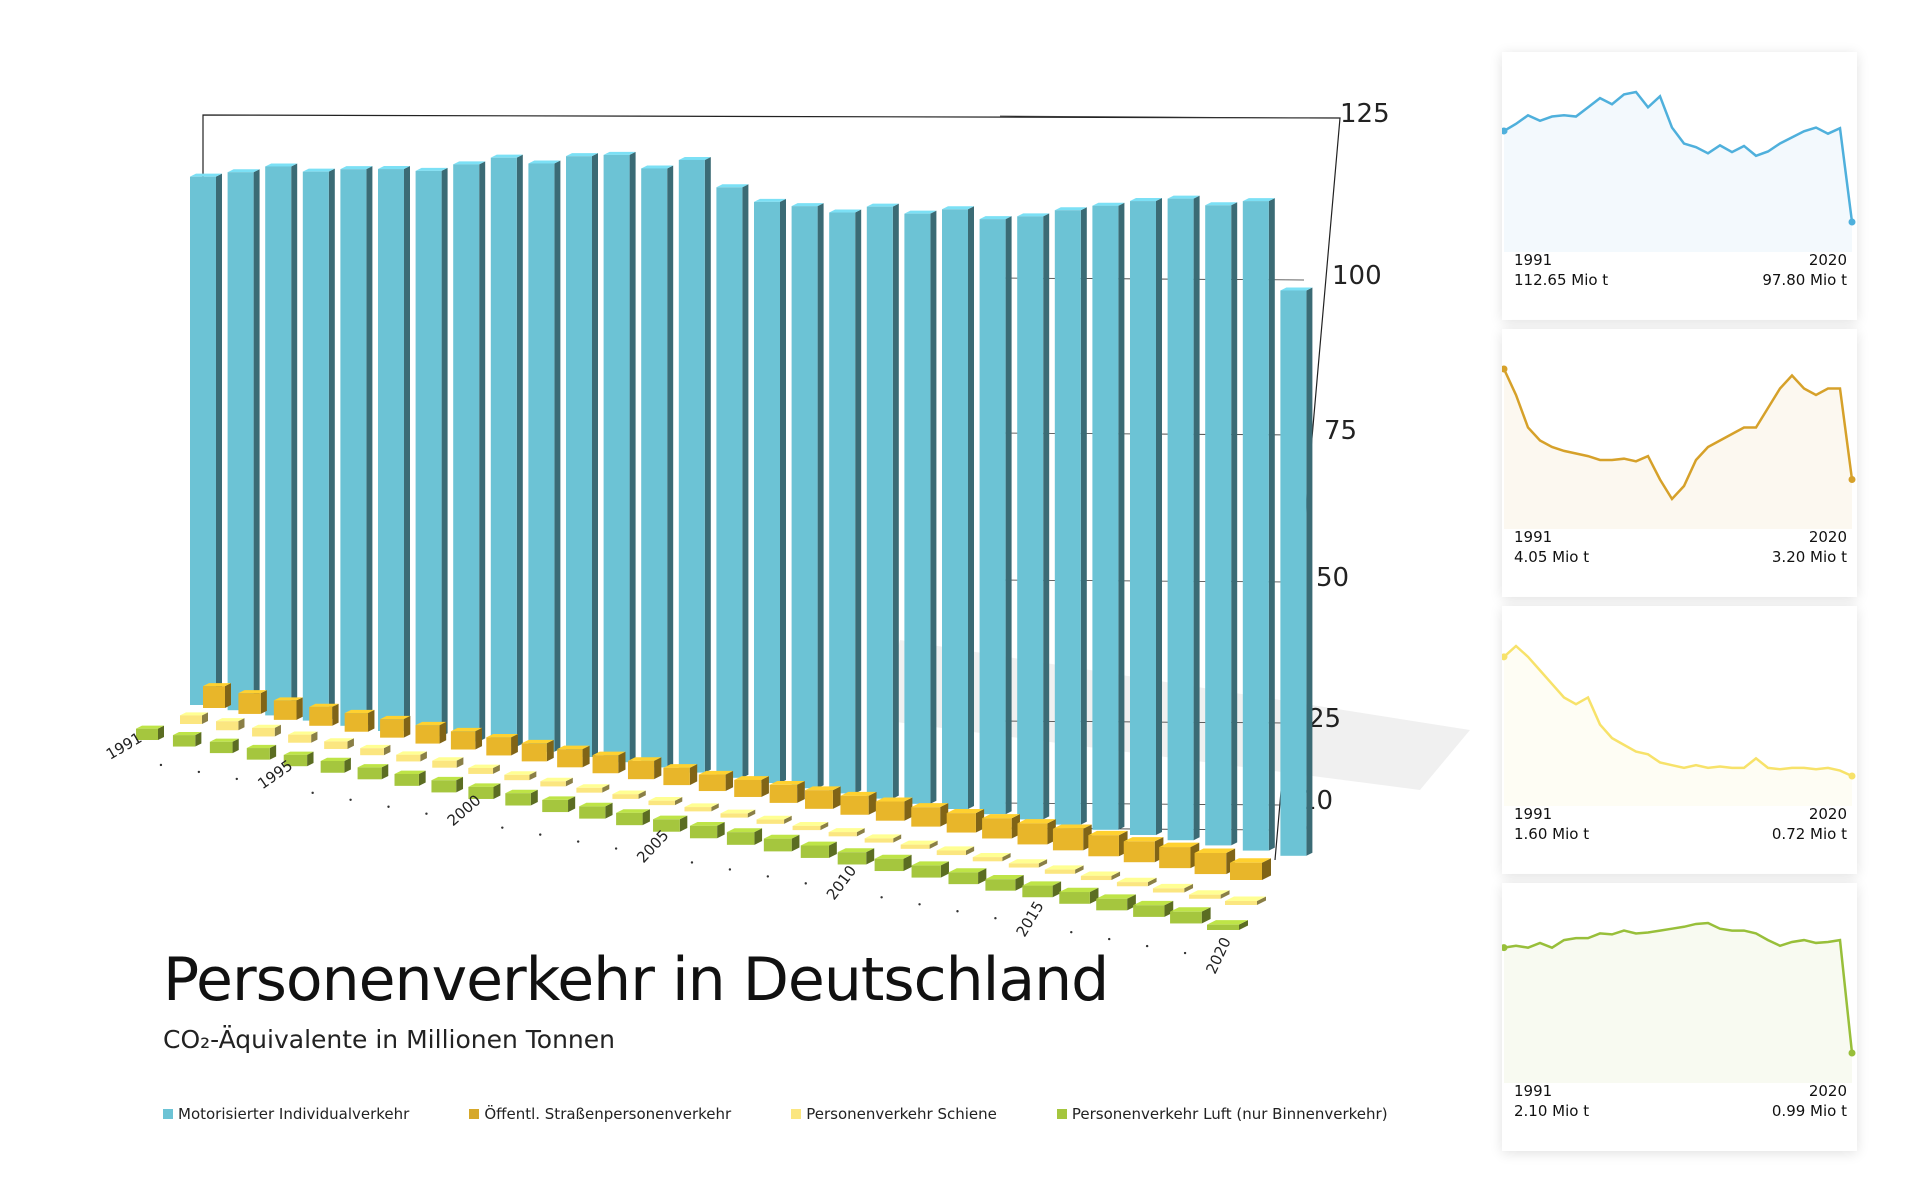 Image resolution: width=1920 pixels, height=1189 pixels. I want to click on sparkline, so click(1679, 725).